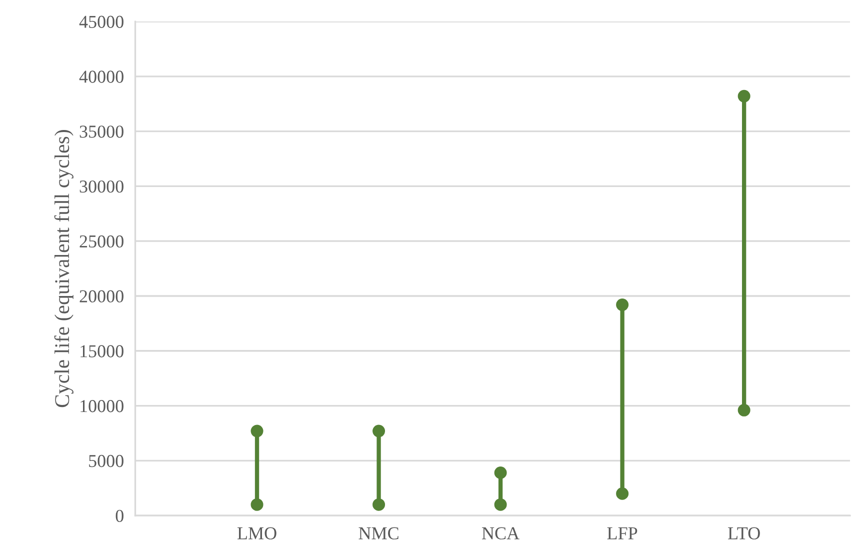 This screenshot has width=856, height=552. What do you see at coordinates (120, 516) in the screenshot?
I see `y-tick-label: 0` at bounding box center [120, 516].